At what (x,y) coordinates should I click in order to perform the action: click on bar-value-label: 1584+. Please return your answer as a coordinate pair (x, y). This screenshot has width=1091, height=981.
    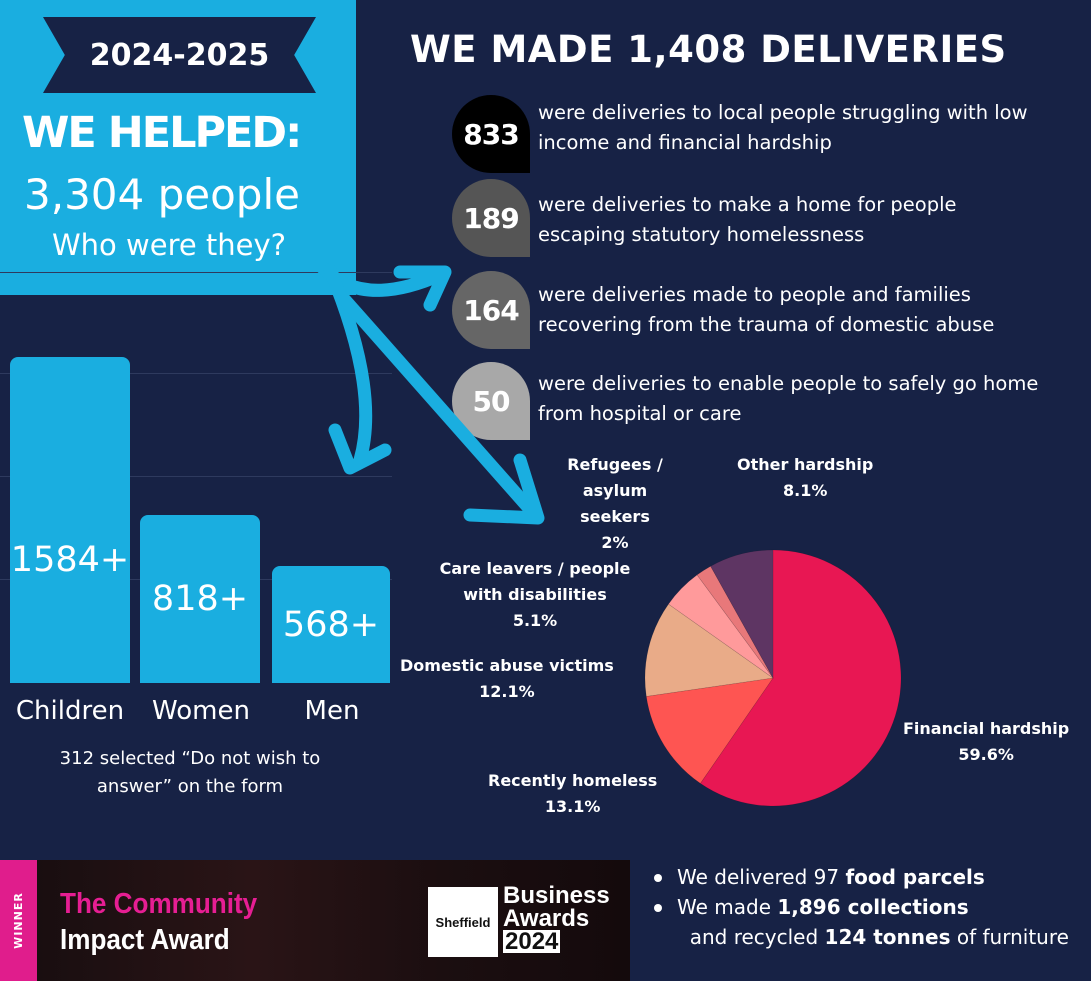
    Looking at the image, I should click on (70, 560).